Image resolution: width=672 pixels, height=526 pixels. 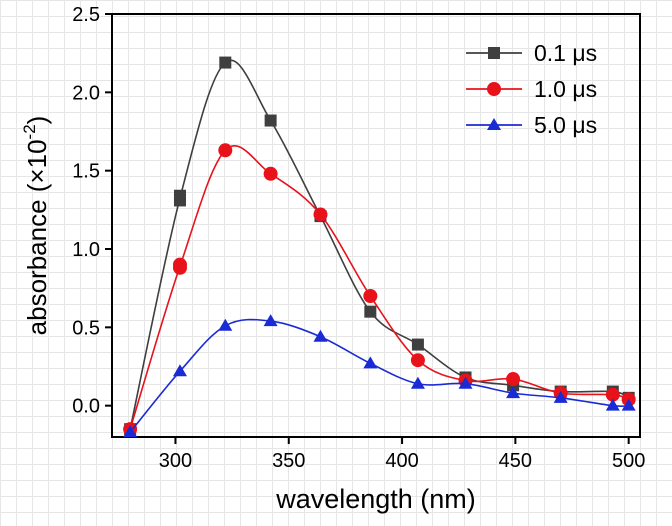 I want to click on x-axis-label: wavelength (nm), so click(x=375, y=499).